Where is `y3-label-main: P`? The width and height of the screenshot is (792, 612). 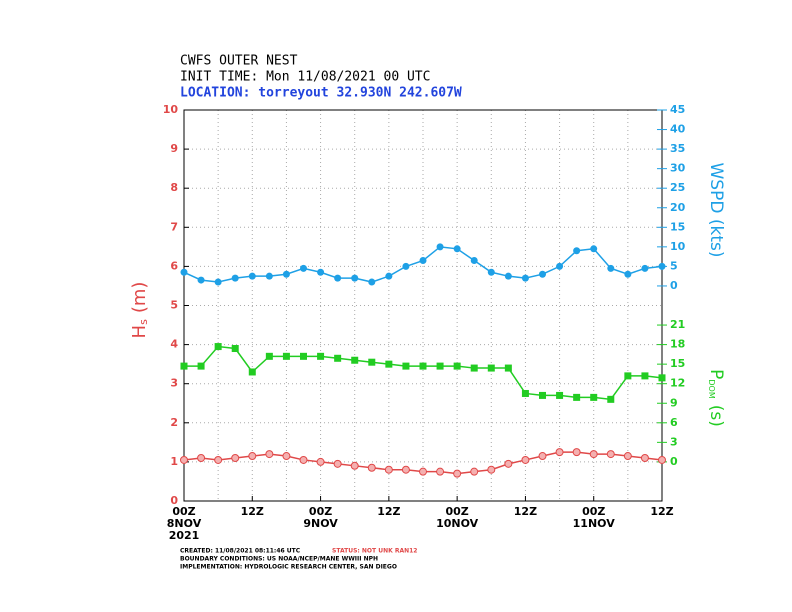 y3-label-main: P is located at coordinates (716, 374).